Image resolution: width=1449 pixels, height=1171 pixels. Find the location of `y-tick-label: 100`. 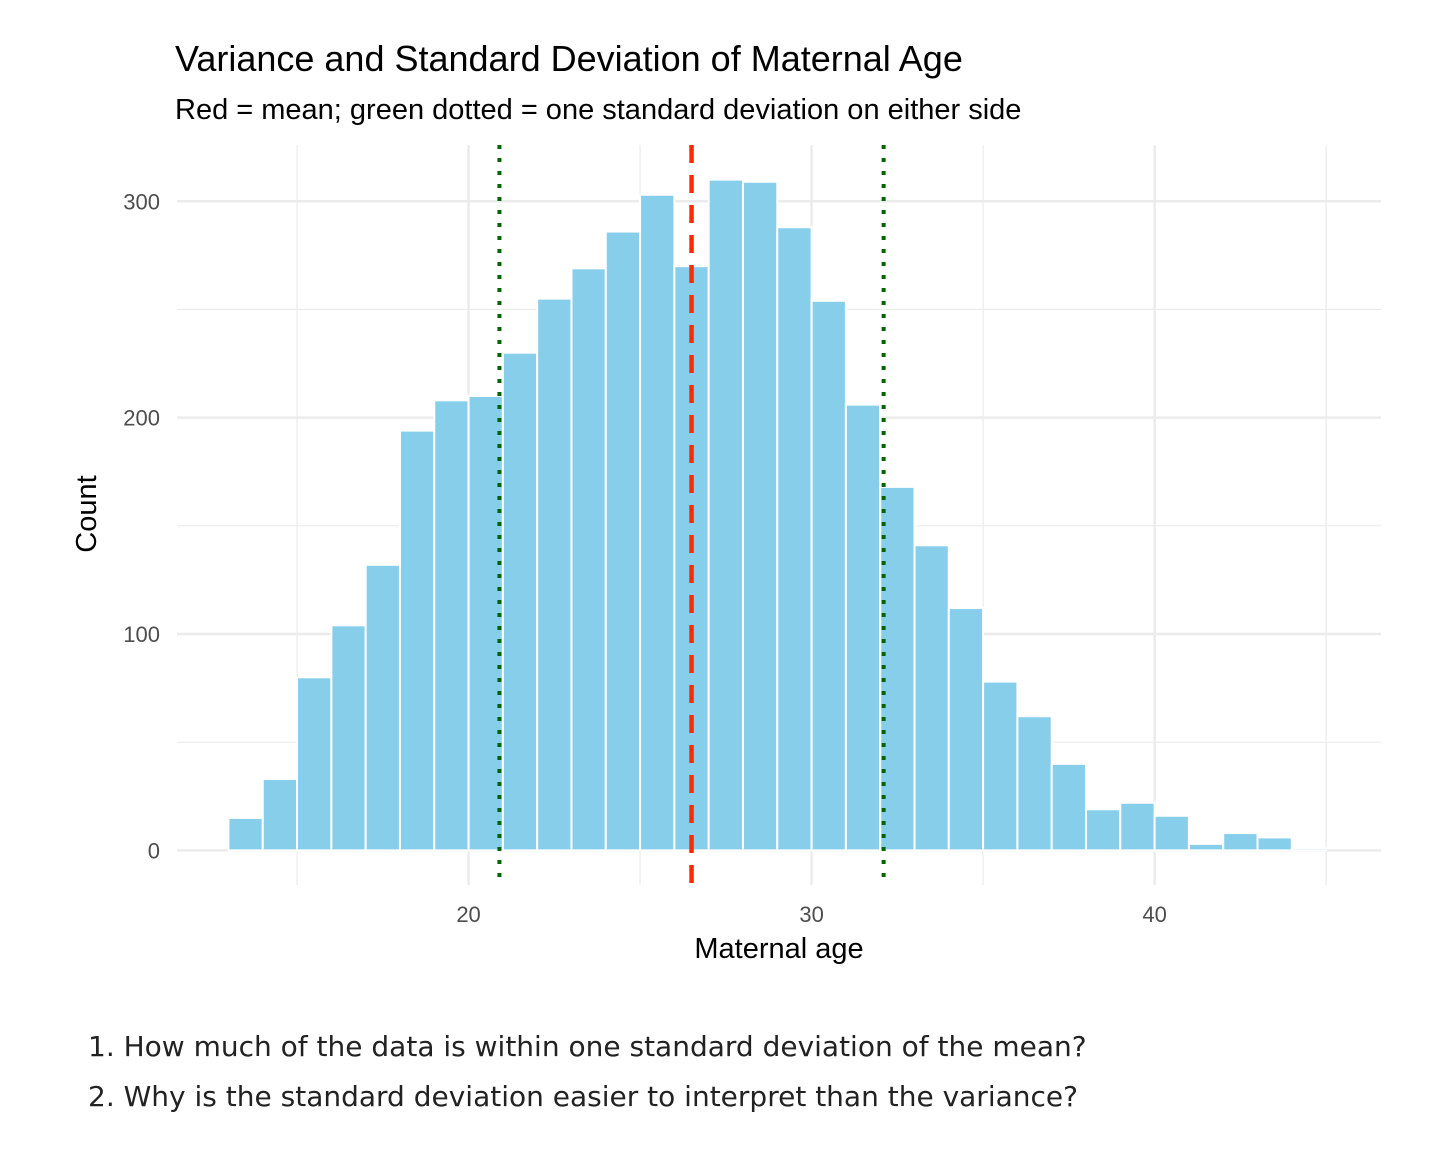

y-tick-label: 100 is located at coordinates (141, 634).